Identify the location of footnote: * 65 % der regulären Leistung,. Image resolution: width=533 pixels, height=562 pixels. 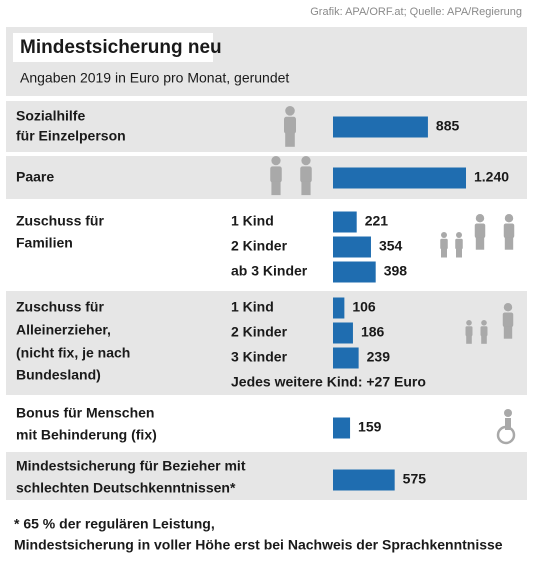
(114, 524).